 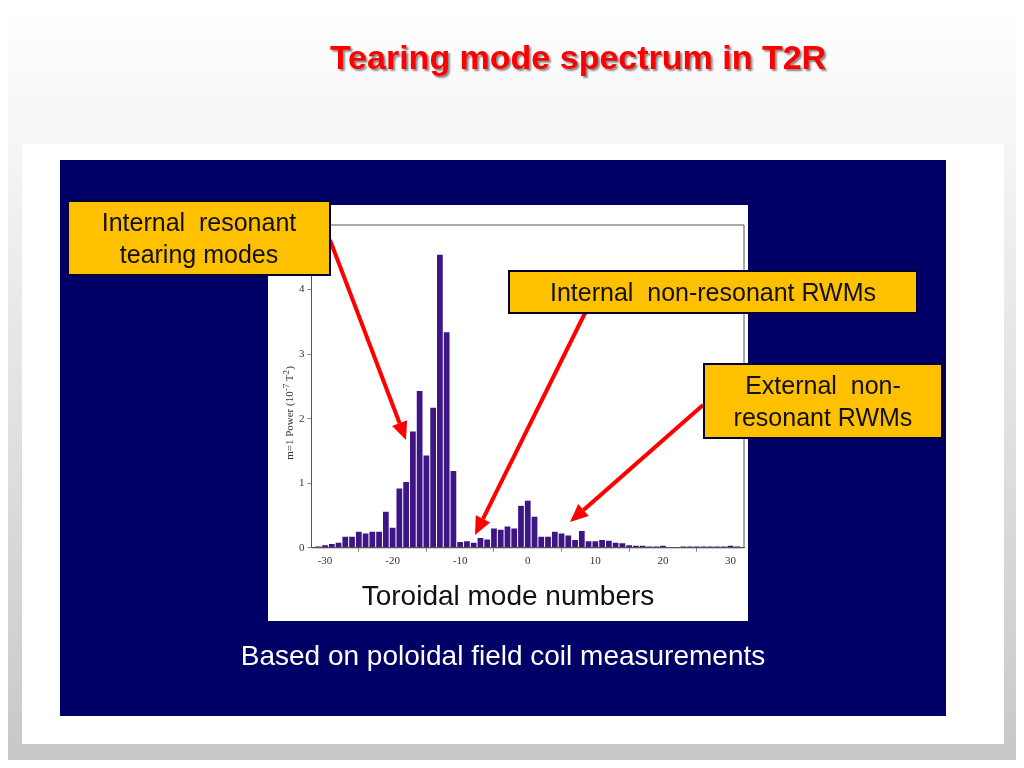 What do you see at coordinates (508, 596) in the screenshot?
I see `x-axis-title: Toroidal mode numbers` at bounding box center [508, 596].